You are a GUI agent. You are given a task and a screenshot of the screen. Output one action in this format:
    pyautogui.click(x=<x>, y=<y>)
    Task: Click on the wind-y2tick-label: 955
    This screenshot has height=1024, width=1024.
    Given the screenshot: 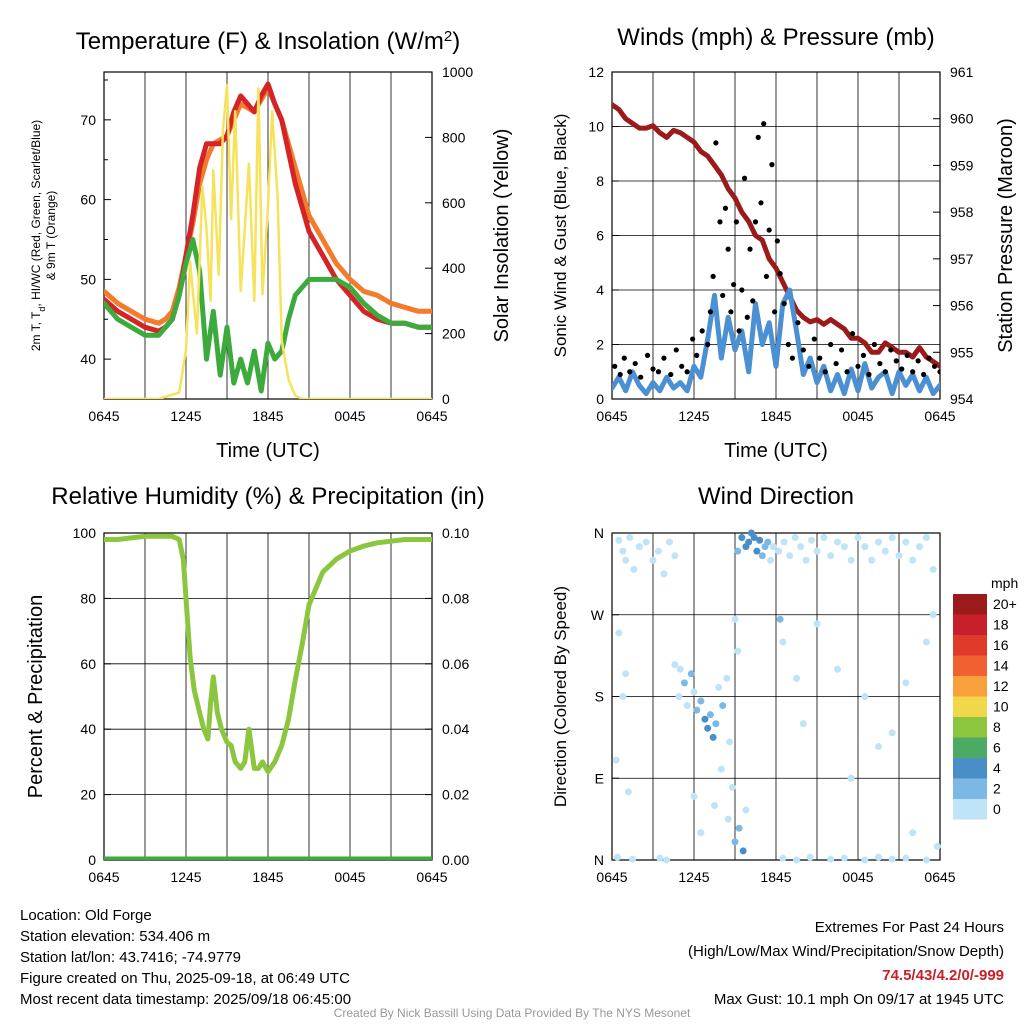 What is the action you would take?
    pyautogui.click(x=962, y=352)
    